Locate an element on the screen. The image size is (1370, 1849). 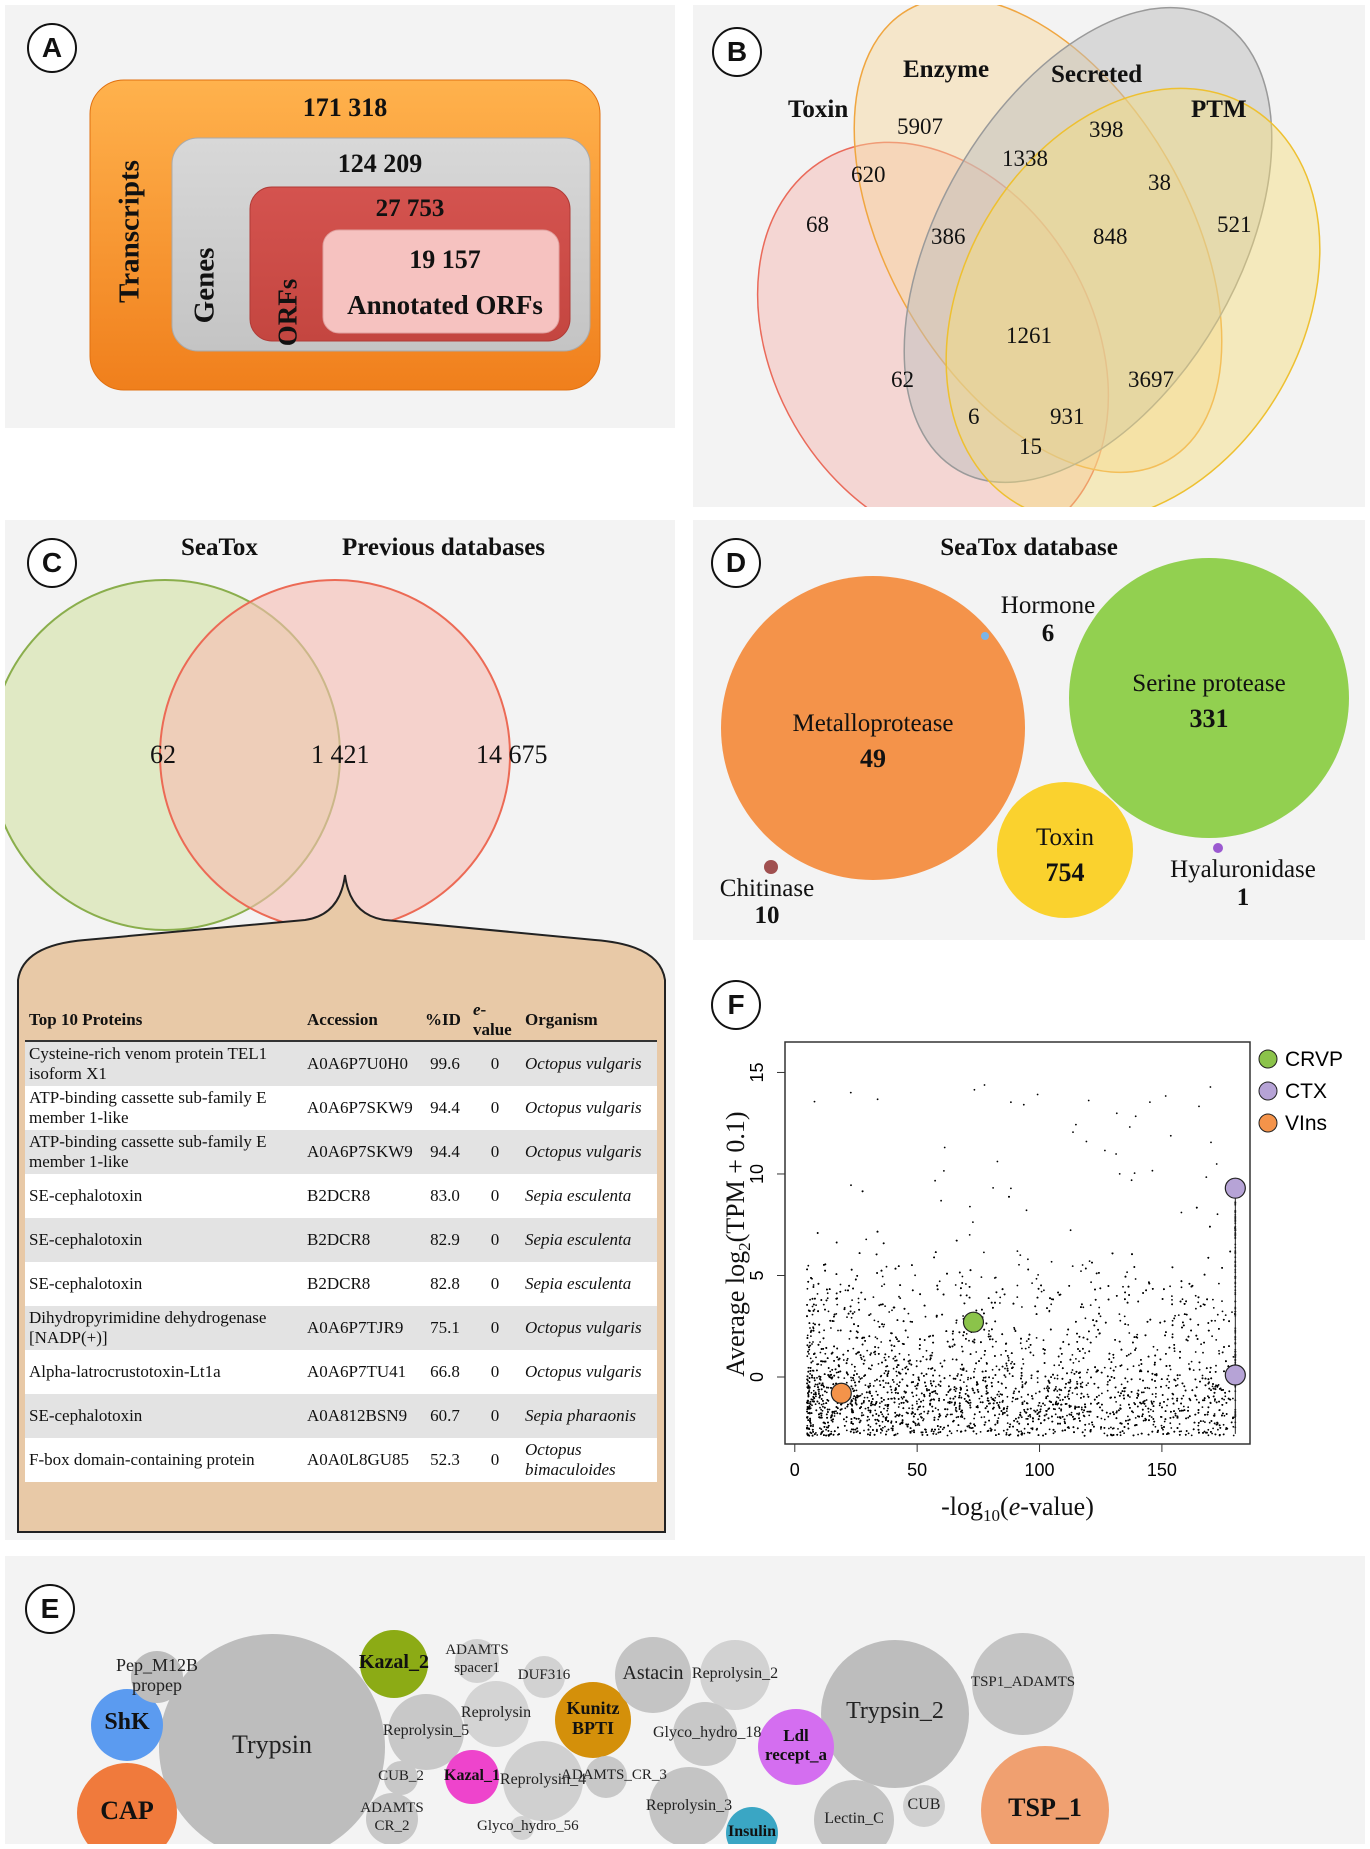
venn-toxin-enzyme-ptm: 931 is located at coordinates (1067, 416).